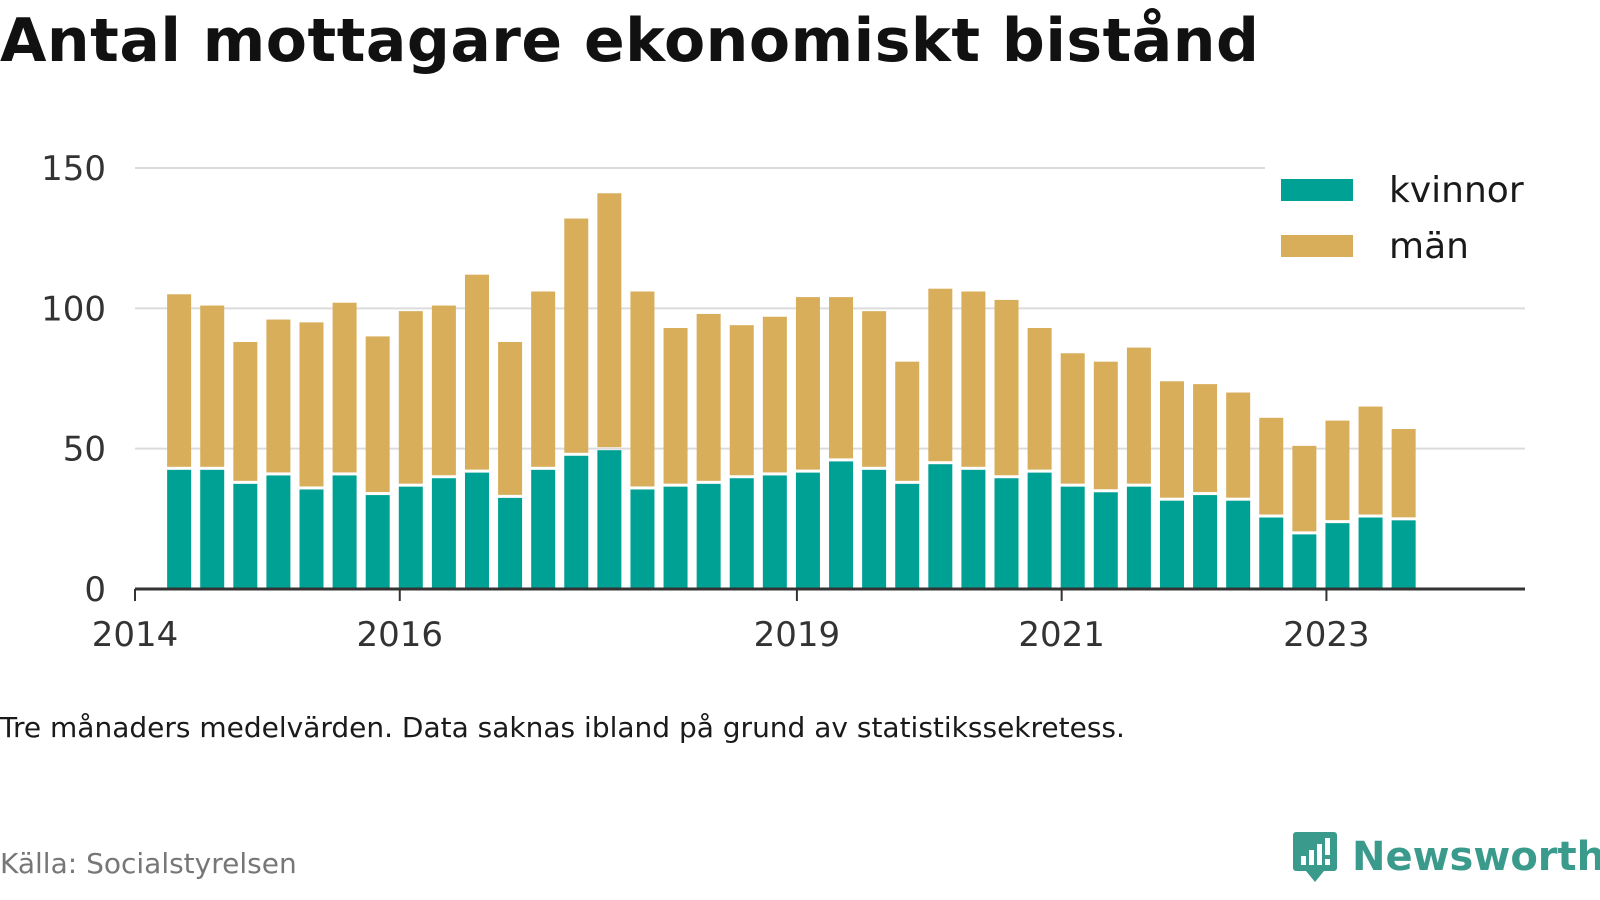 Image resolution: width=1600 pixels, height=900 pixels. I want to click on x-tick-label: 2021, so click(1061, 635).